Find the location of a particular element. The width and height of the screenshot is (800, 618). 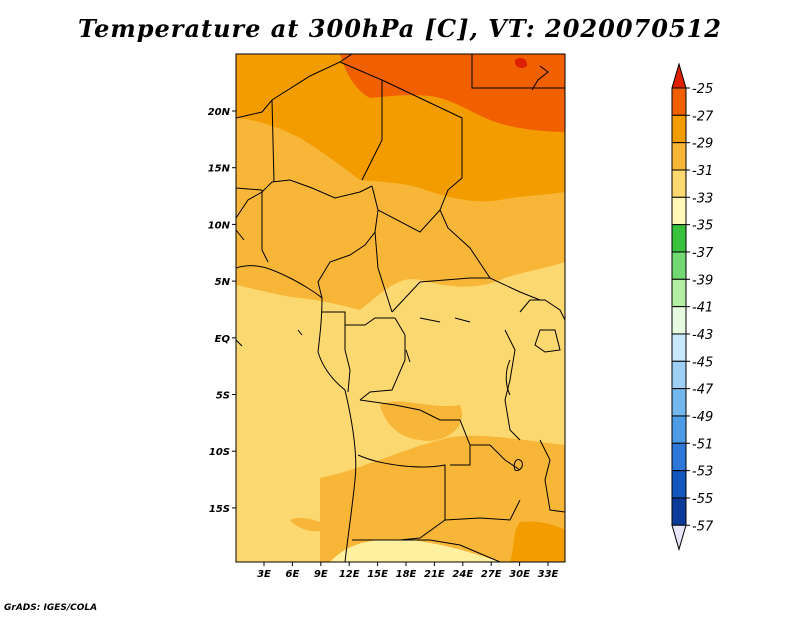

latitude-axis: 20N 15N 10N 5N EQ 5S 10S 15S is located at coordinates (222, 311).